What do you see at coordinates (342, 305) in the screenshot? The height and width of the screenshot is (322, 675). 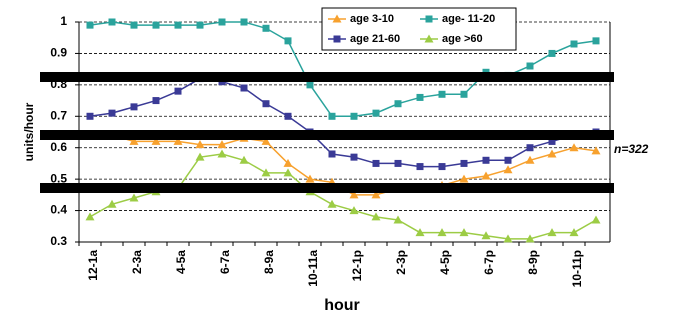 I see `x-axis-label: hour` at bounding box center [342, 305].